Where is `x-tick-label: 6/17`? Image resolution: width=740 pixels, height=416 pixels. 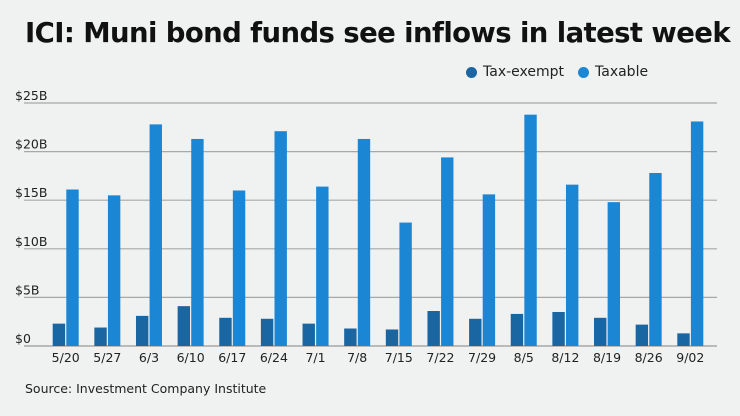
x-tick-label: 6/17 is located at coordinates (232, 357).